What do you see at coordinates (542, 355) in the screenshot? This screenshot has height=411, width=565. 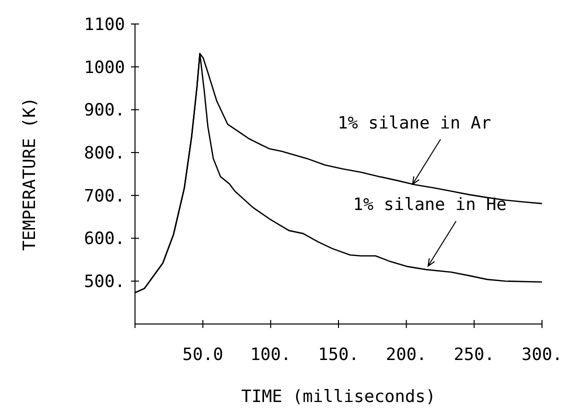 I see `x-tick-label: 300.` at bounding box center [542, 355].